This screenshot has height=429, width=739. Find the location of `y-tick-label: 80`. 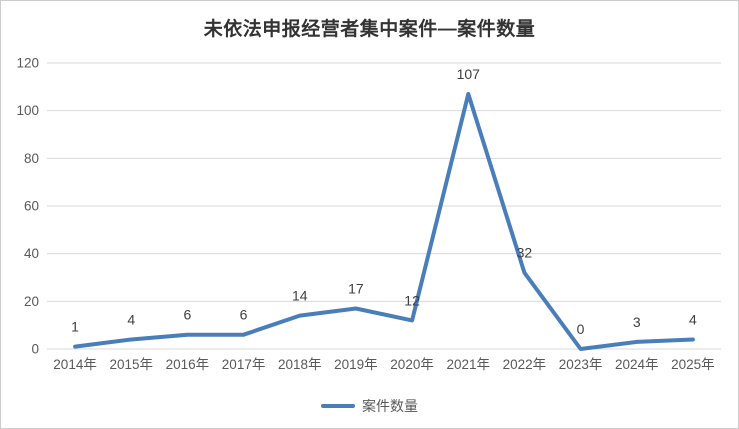

y-tick-label: 80 is located at coordinates (31, 158).